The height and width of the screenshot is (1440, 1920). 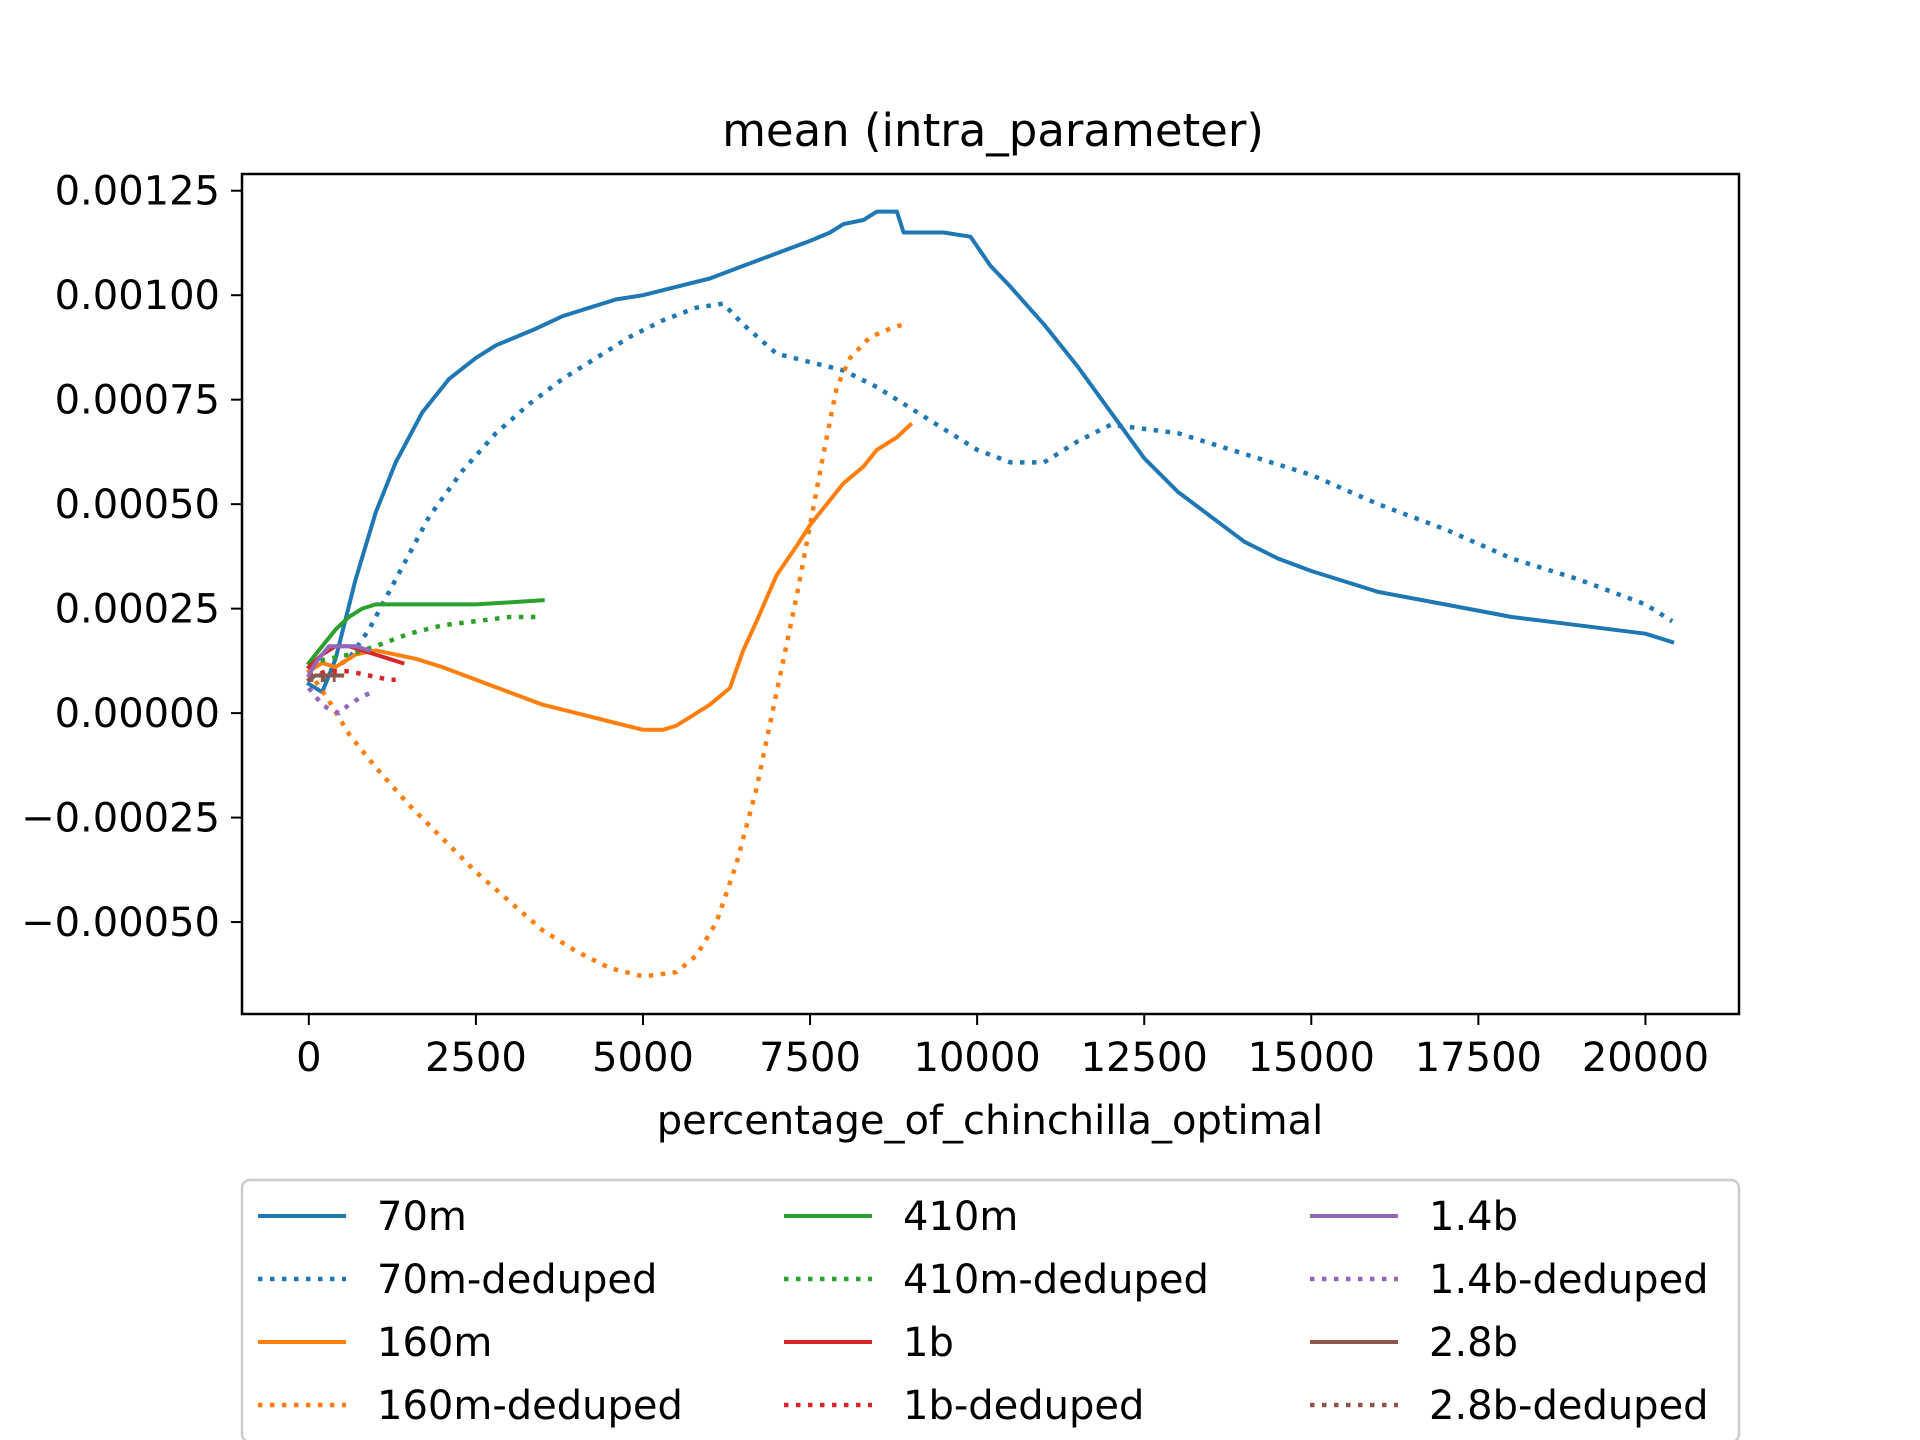 I want to click on x-tick-label: 10000, so click(x=977, y=1058).